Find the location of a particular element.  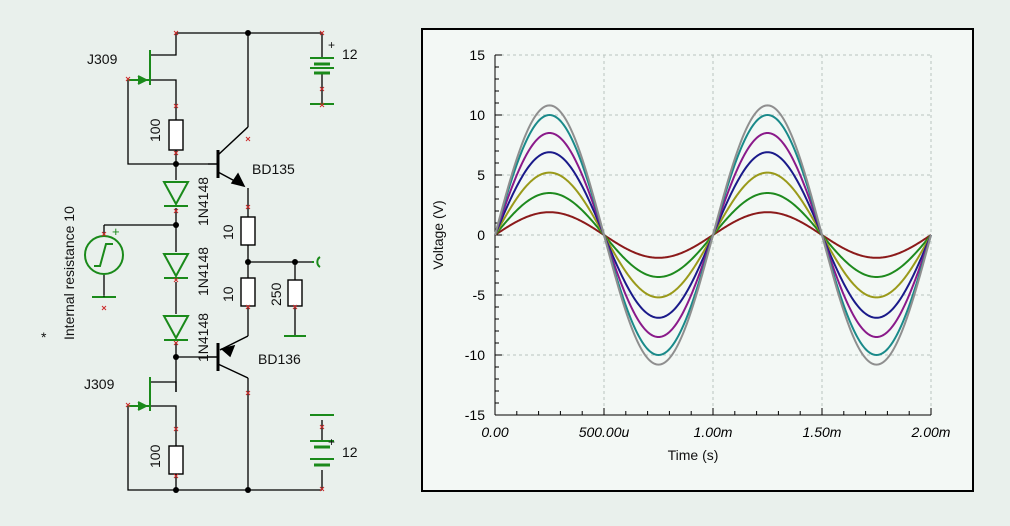

x-tick-label: 2.00m is located at coordinates (931, 432).